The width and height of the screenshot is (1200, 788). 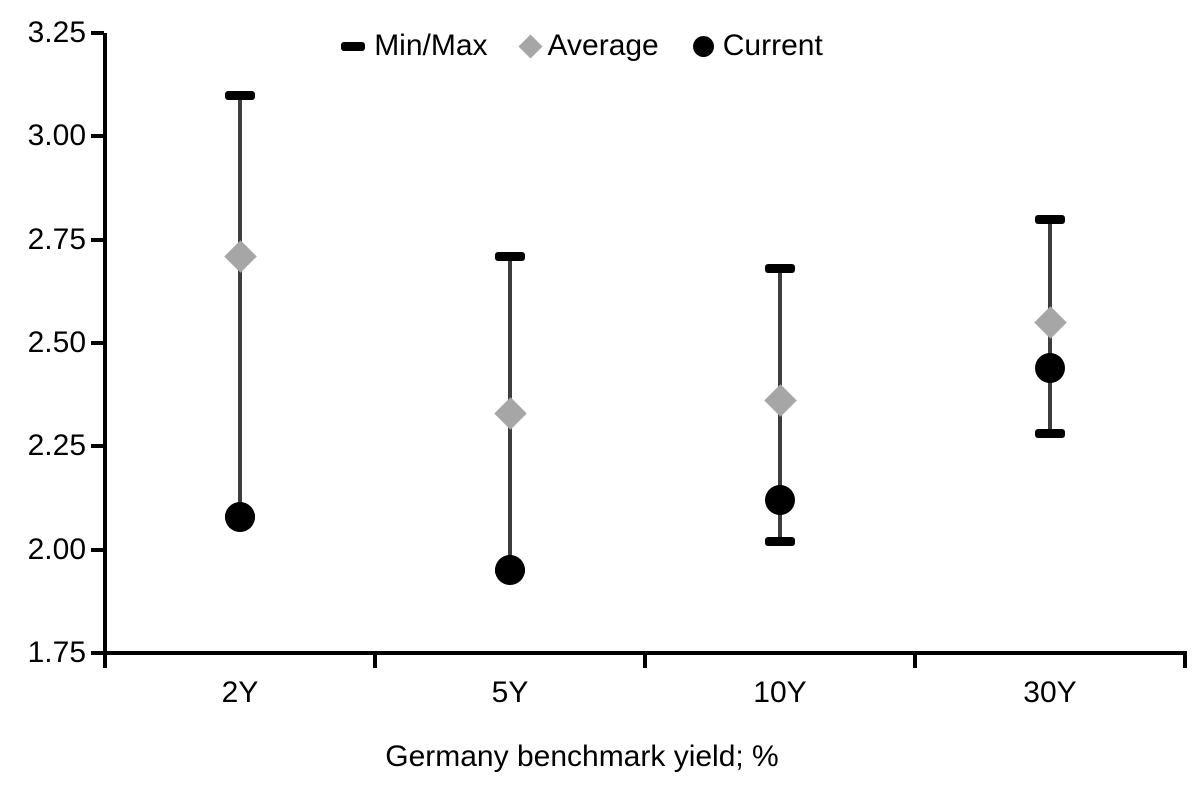 What do you see at coordinates (431, 45) in the screenshot?
I see `legend-label-minmax: Min/Max` at bounding box center [431, 45].